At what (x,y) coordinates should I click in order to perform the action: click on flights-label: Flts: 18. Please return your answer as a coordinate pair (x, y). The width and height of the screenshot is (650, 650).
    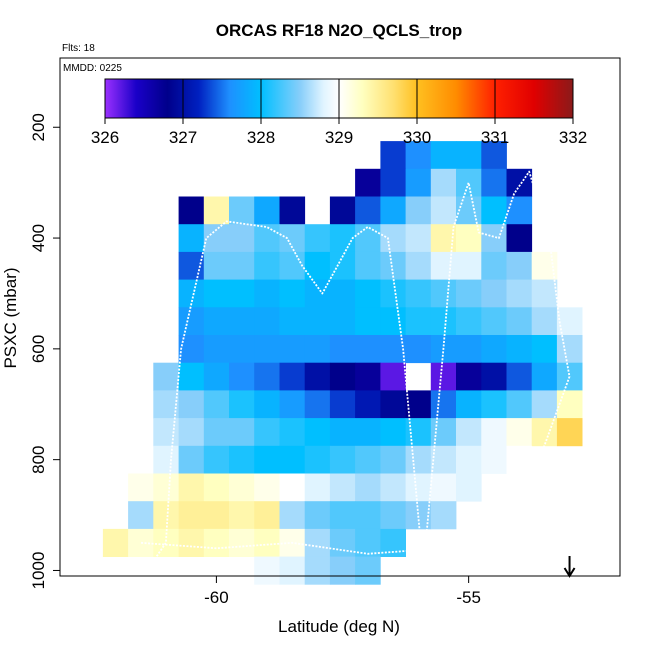
    Looking at the image, I should click on (78, 48).